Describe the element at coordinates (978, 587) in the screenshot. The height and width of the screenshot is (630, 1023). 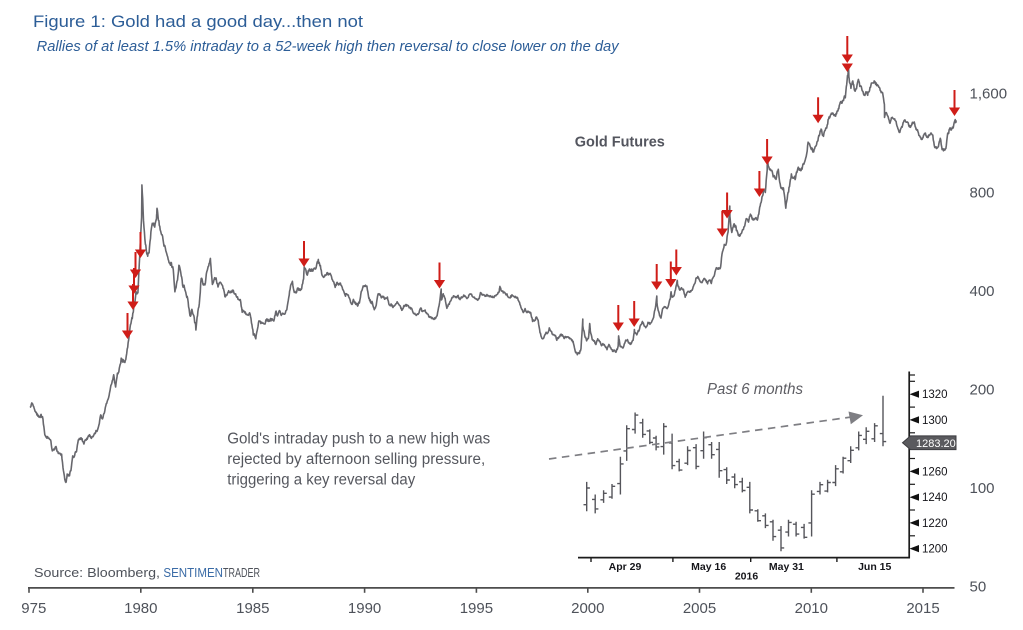
I see `svg-text: 50` at that location.